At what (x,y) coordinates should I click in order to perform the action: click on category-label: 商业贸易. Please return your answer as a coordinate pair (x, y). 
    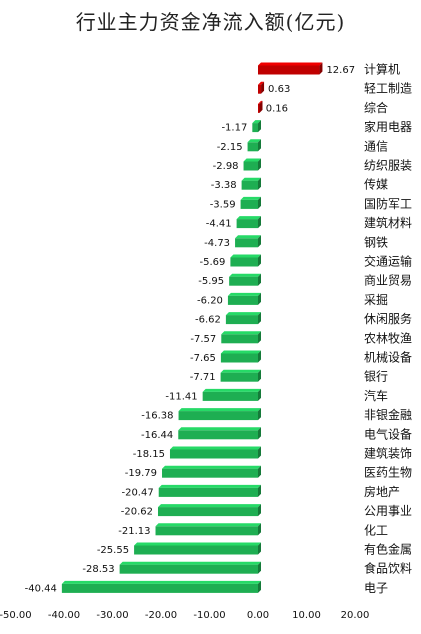
    Looking at the image, I should click on (388, 280).